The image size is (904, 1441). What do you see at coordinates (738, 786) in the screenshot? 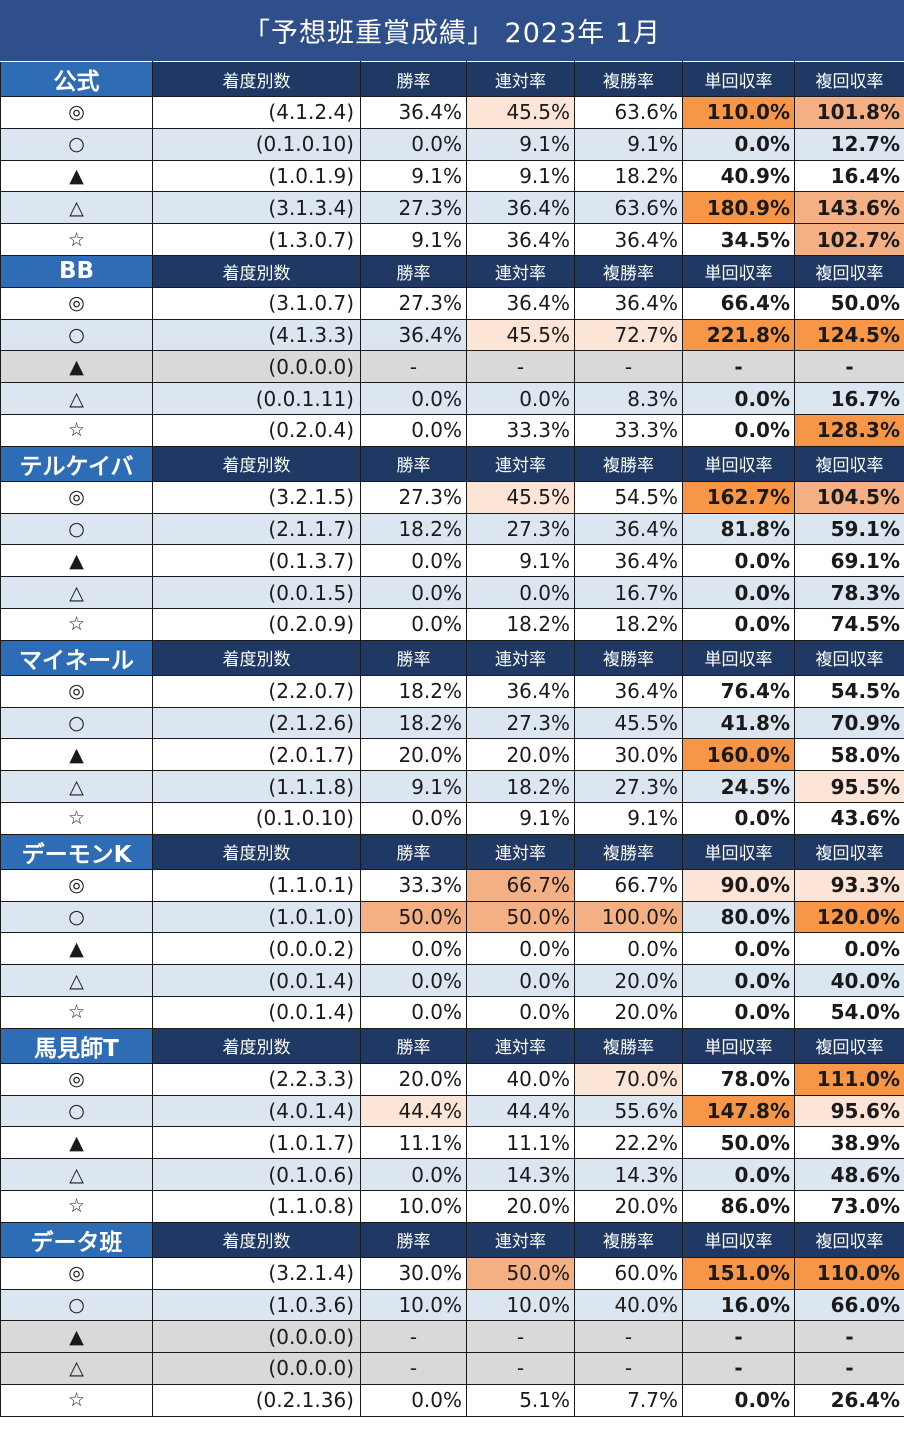
I see `value-cell: 24.5%` at bounding box center [738, 786].